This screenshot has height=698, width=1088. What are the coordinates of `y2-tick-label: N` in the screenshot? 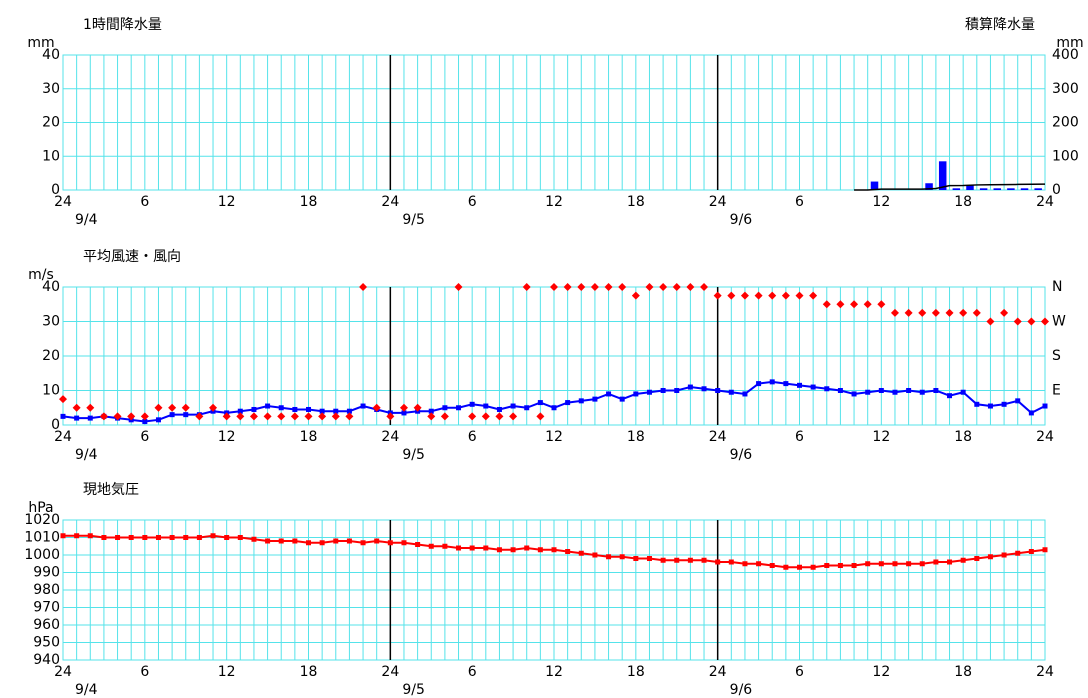 It's located at (1057, 287).